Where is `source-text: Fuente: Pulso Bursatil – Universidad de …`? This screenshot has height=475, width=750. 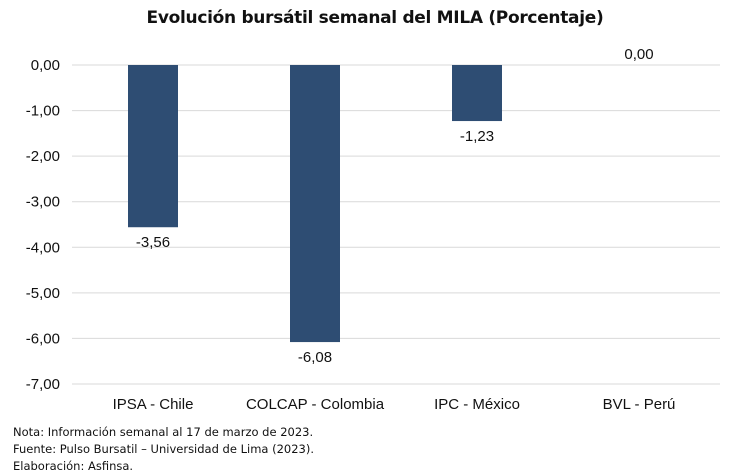
source-text: Fuente: Pulso Bursatil – Universidad de … is located at coordinates (163, 449).